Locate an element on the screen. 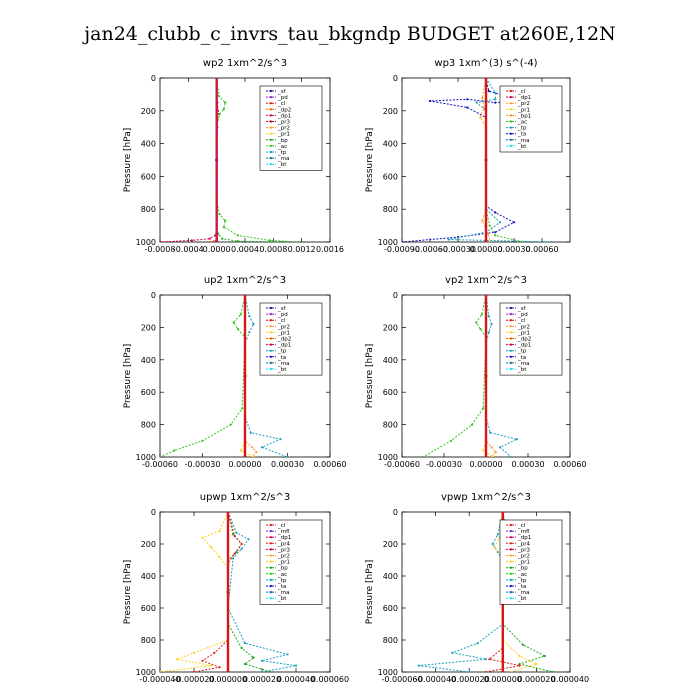 The height and width of the screenshot is (700, 700). legend-label: _pr2 is located at coordinates (523, 104).